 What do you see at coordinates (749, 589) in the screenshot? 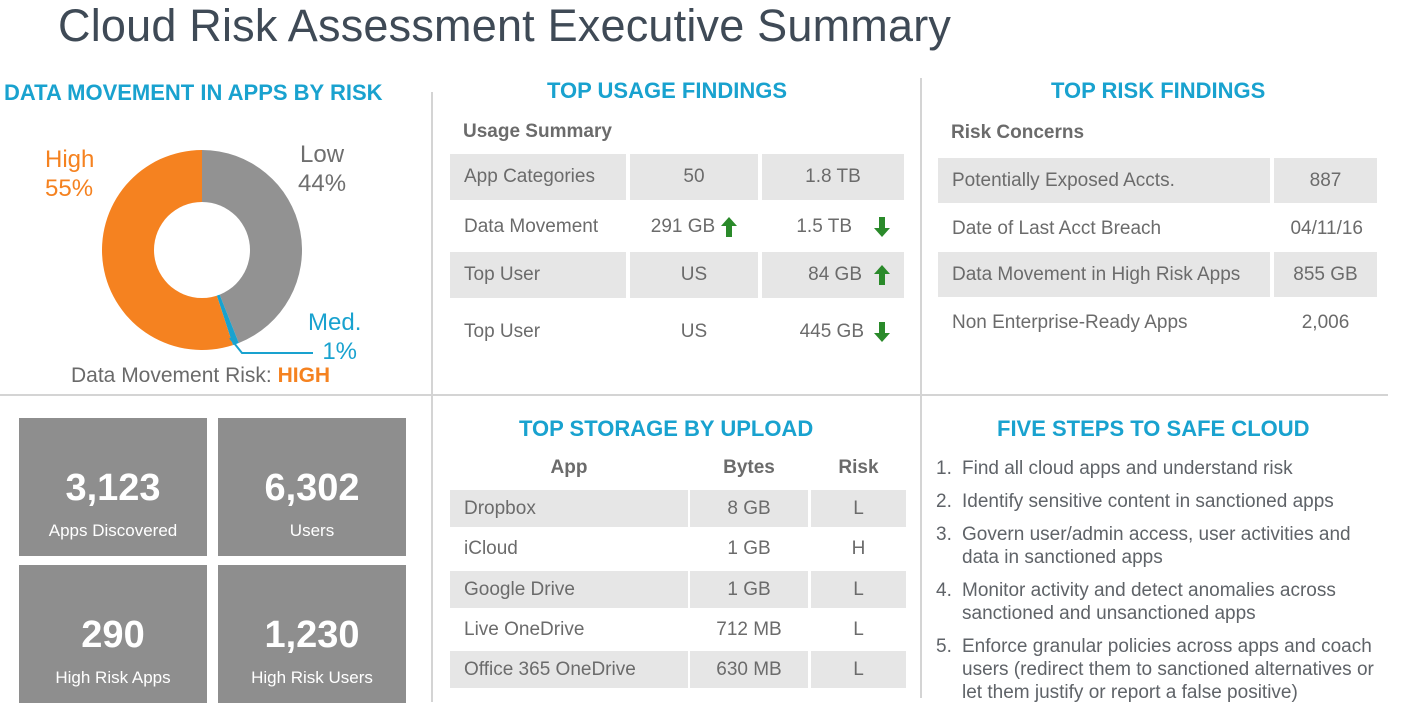
I see `storage-row-bytes: 1 GB` at bounding box center [749, 589].